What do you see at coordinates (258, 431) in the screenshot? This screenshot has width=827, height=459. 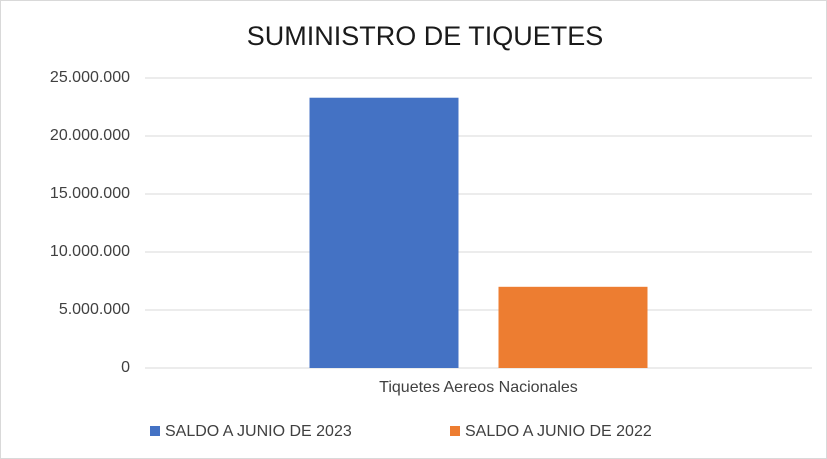 I see `legend-label: SALDO A JUNIO DE 2023` at bounding box center [258, 431].